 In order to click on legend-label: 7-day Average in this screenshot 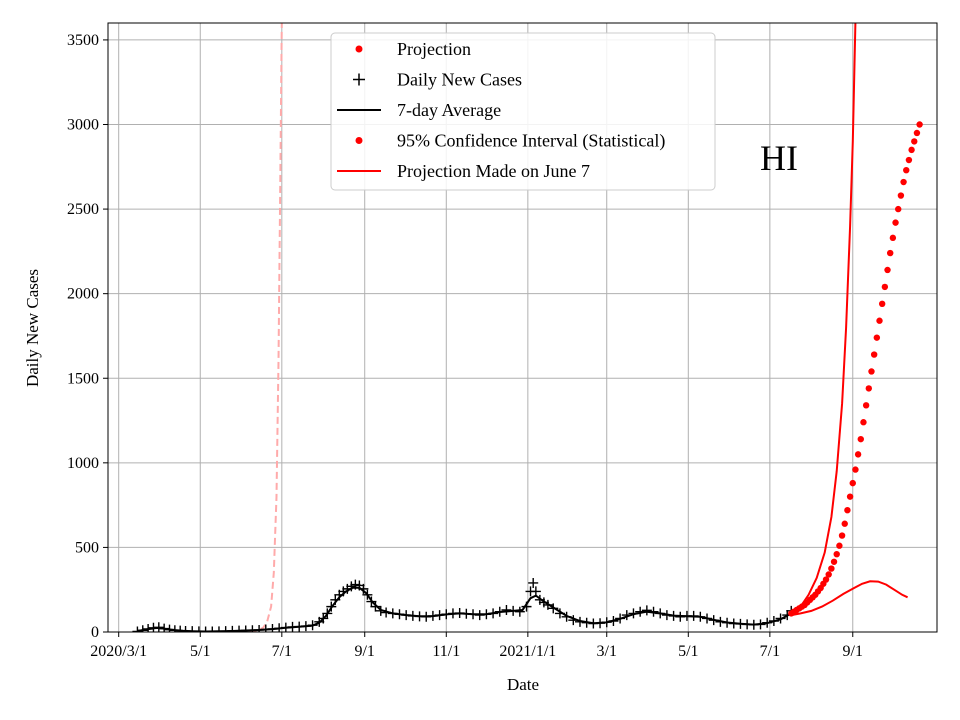, I will do `click(449, 110)`.